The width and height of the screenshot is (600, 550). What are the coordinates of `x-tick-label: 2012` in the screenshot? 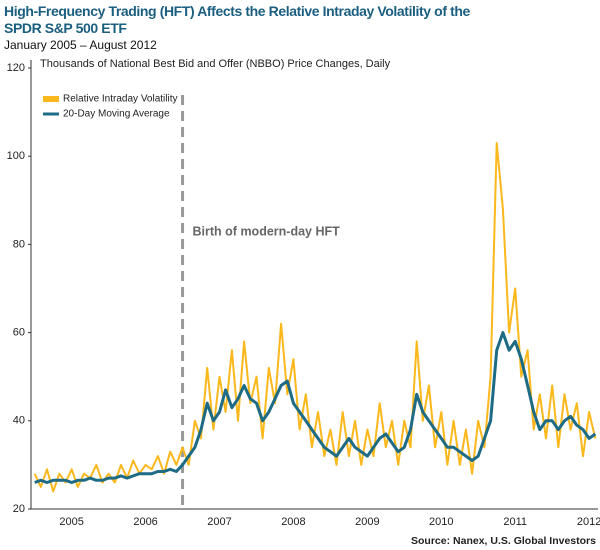 It's located at (588, 522).